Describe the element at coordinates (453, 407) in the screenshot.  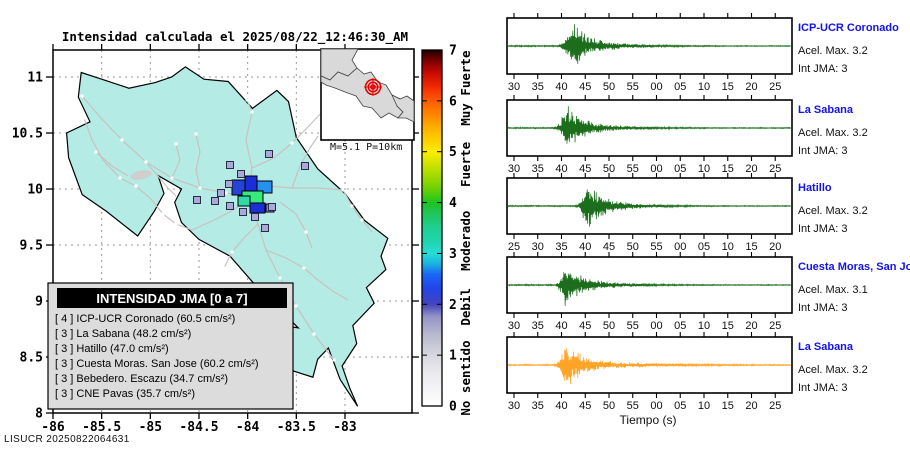
I see `colorbar-number: 0` at that location.